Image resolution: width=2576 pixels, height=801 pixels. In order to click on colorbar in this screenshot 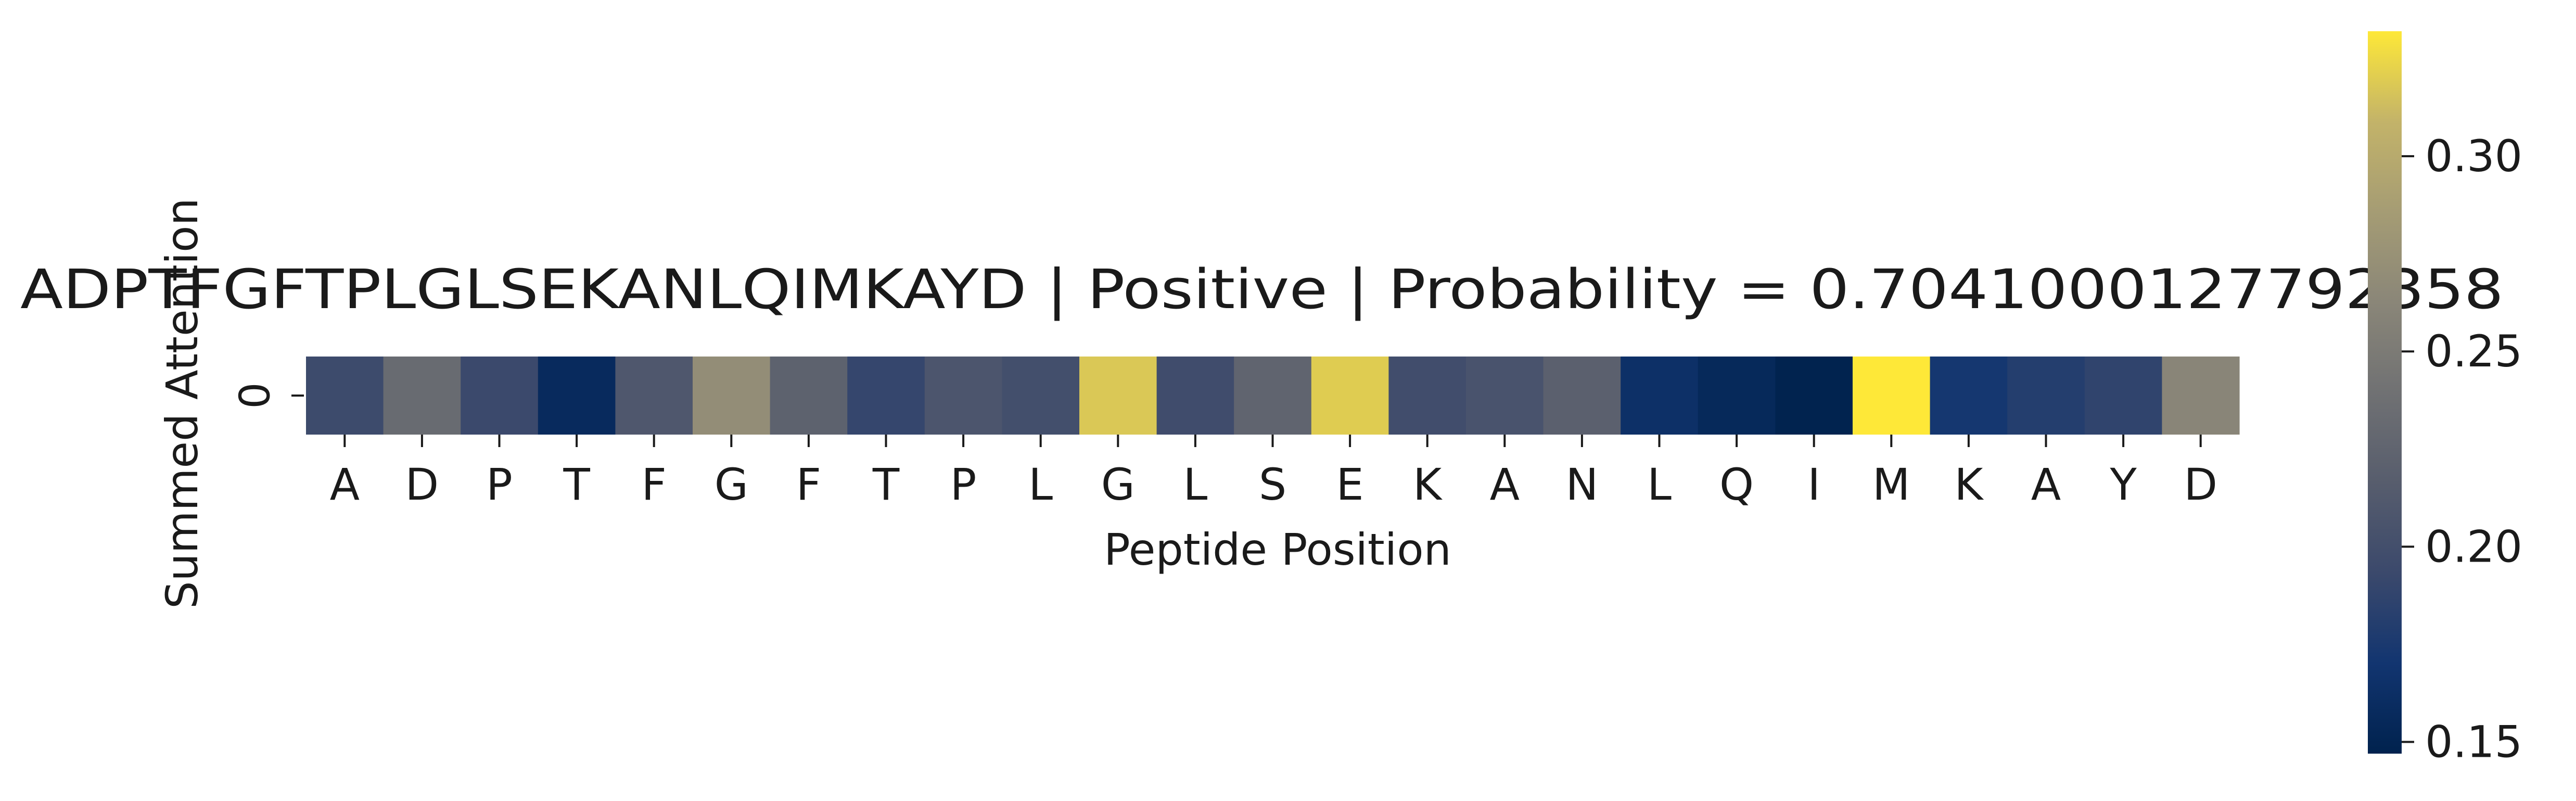, I will do `click(2385, 392)`.